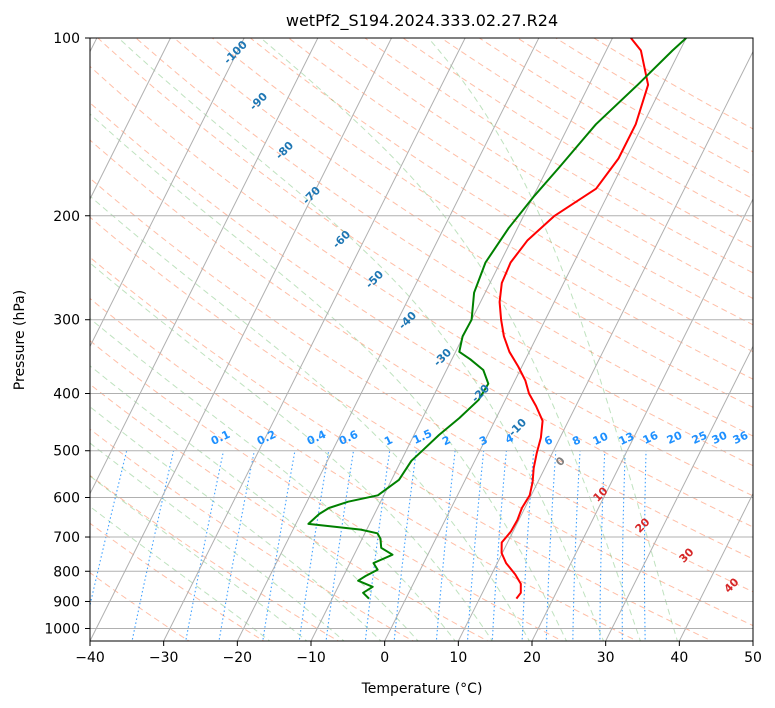 The height and width of the screenshot is (708, 775). Describe the element at coordinates (458, 658) in the screenshot. I see `x-tick-label: 10` at that location.